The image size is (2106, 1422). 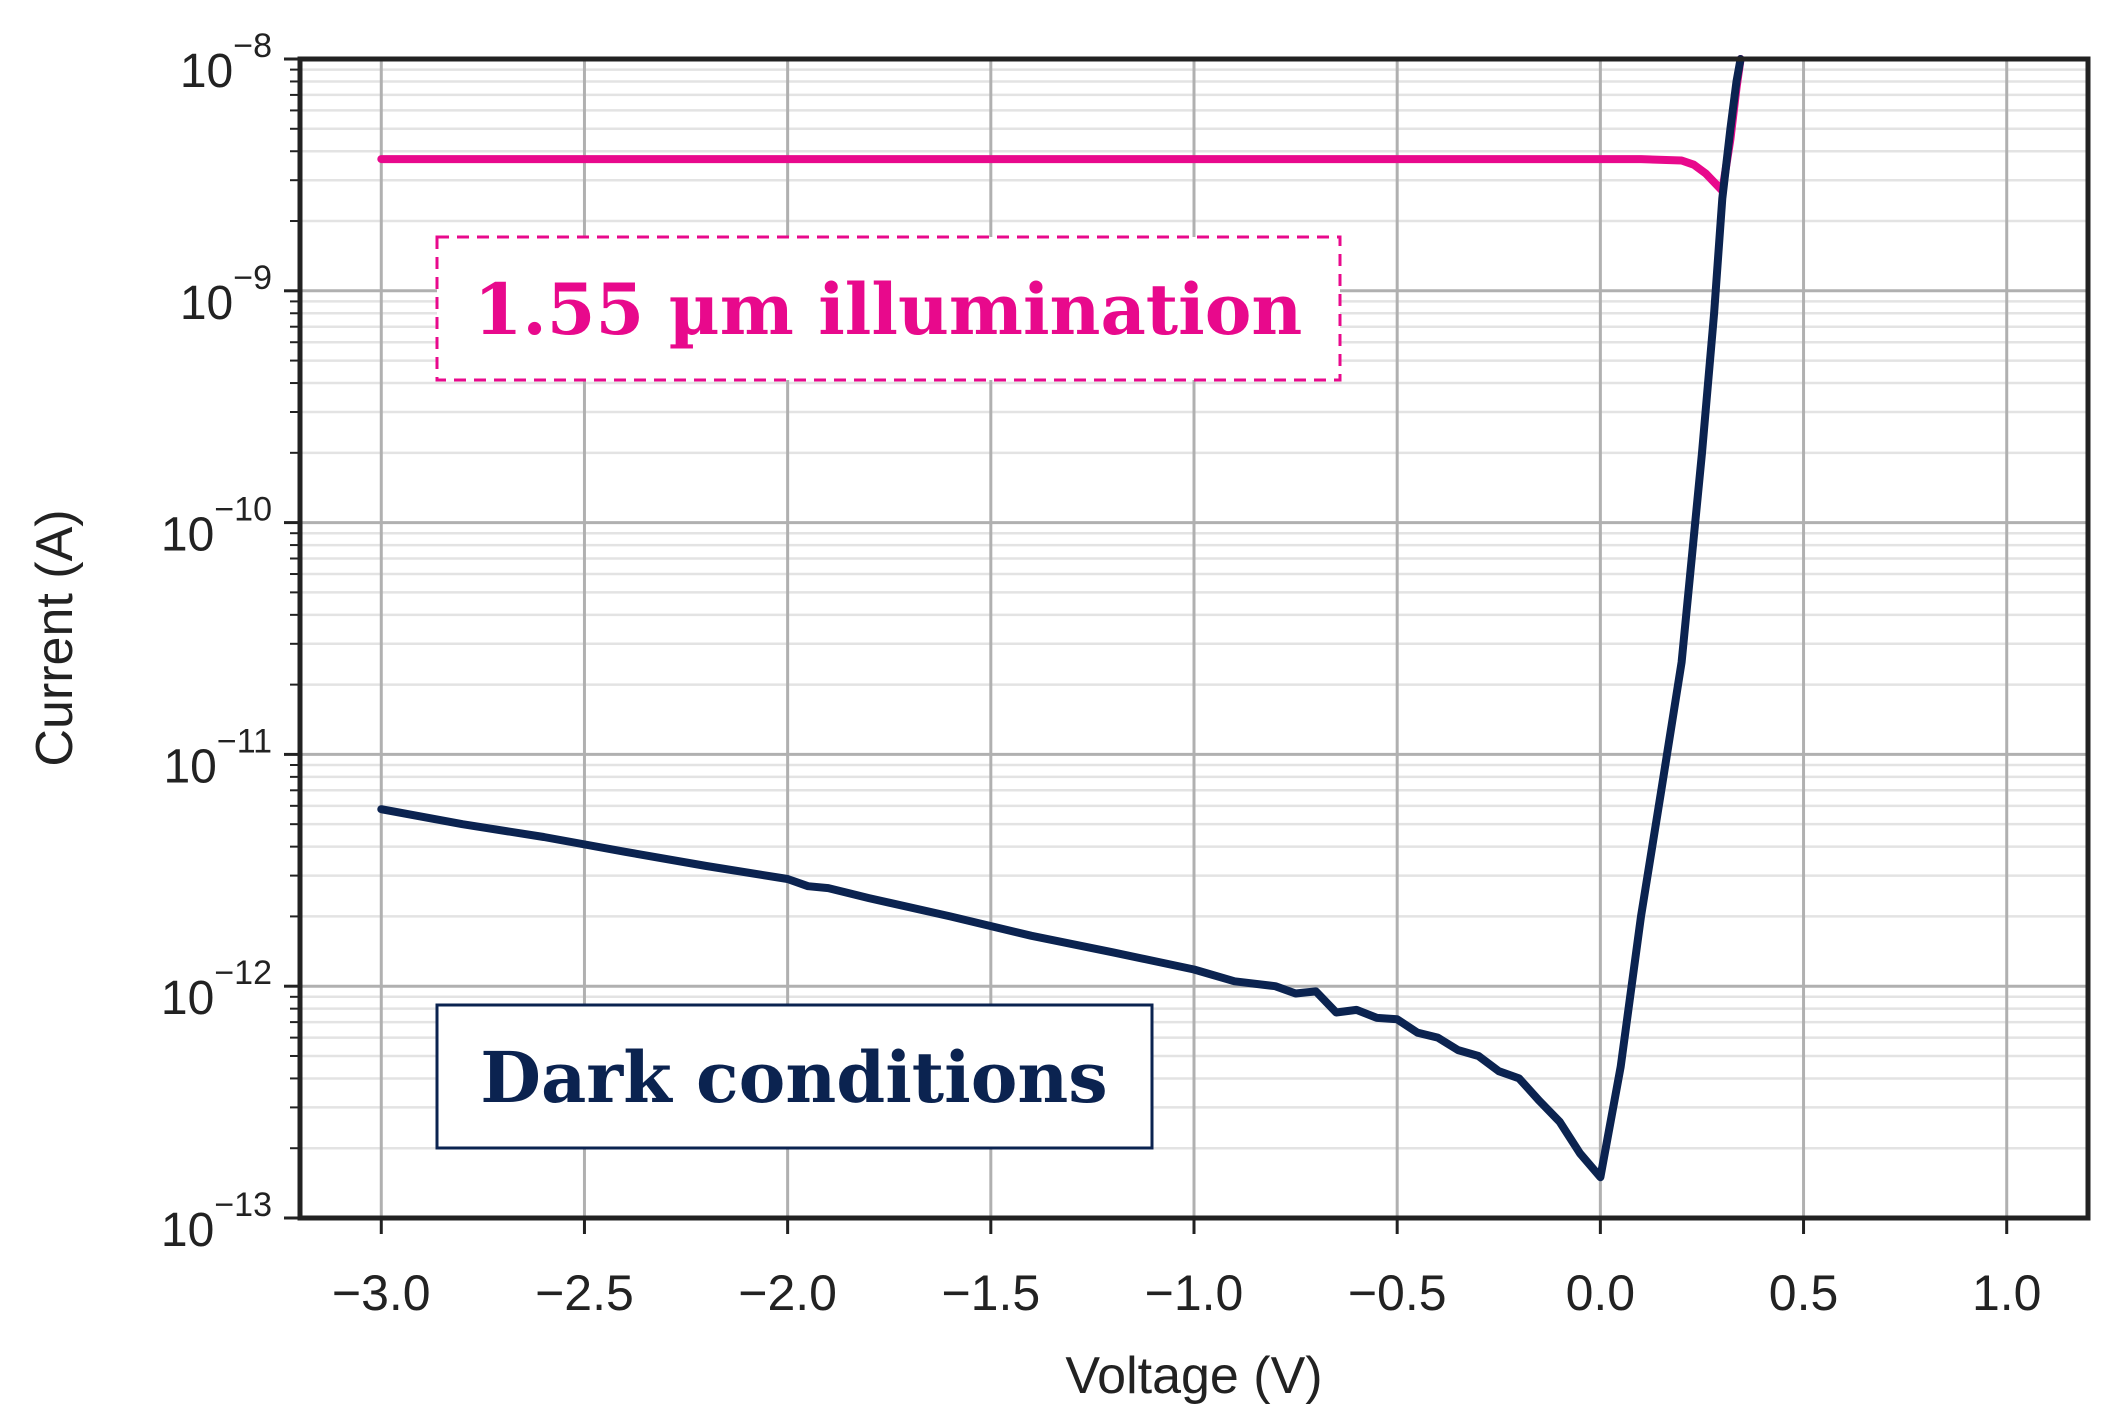 I want to click on illumination-label-box, so click(x=888, y=308).